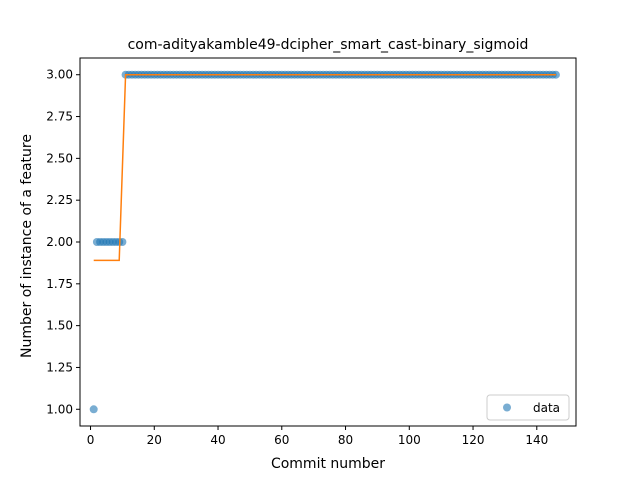  I want to click on y-axis: 1.00 1.25 1.50 1.75 2.00 2.25 2.50 2.75 3.00, so click(63, 242).